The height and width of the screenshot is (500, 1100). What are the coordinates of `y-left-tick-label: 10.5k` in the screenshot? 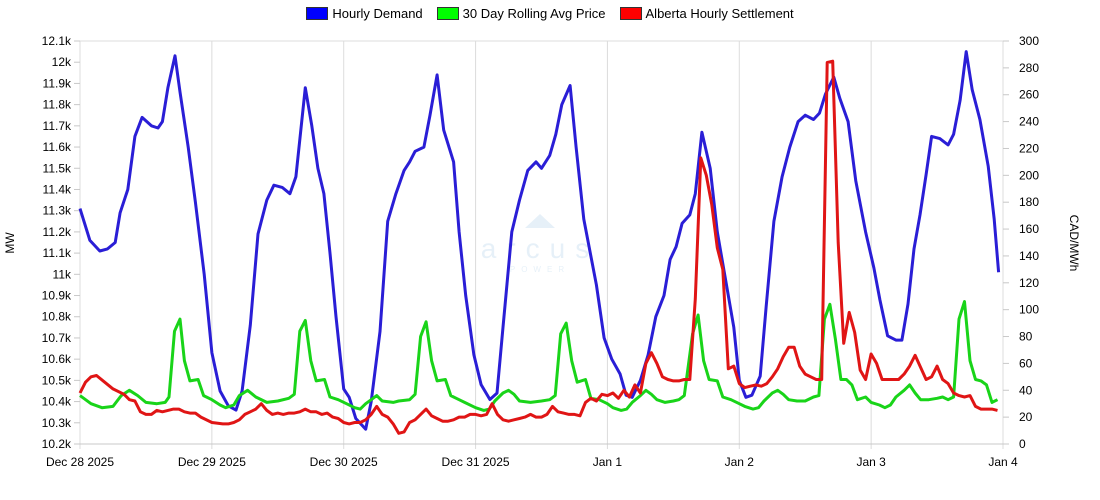 It's located at (57, 380).